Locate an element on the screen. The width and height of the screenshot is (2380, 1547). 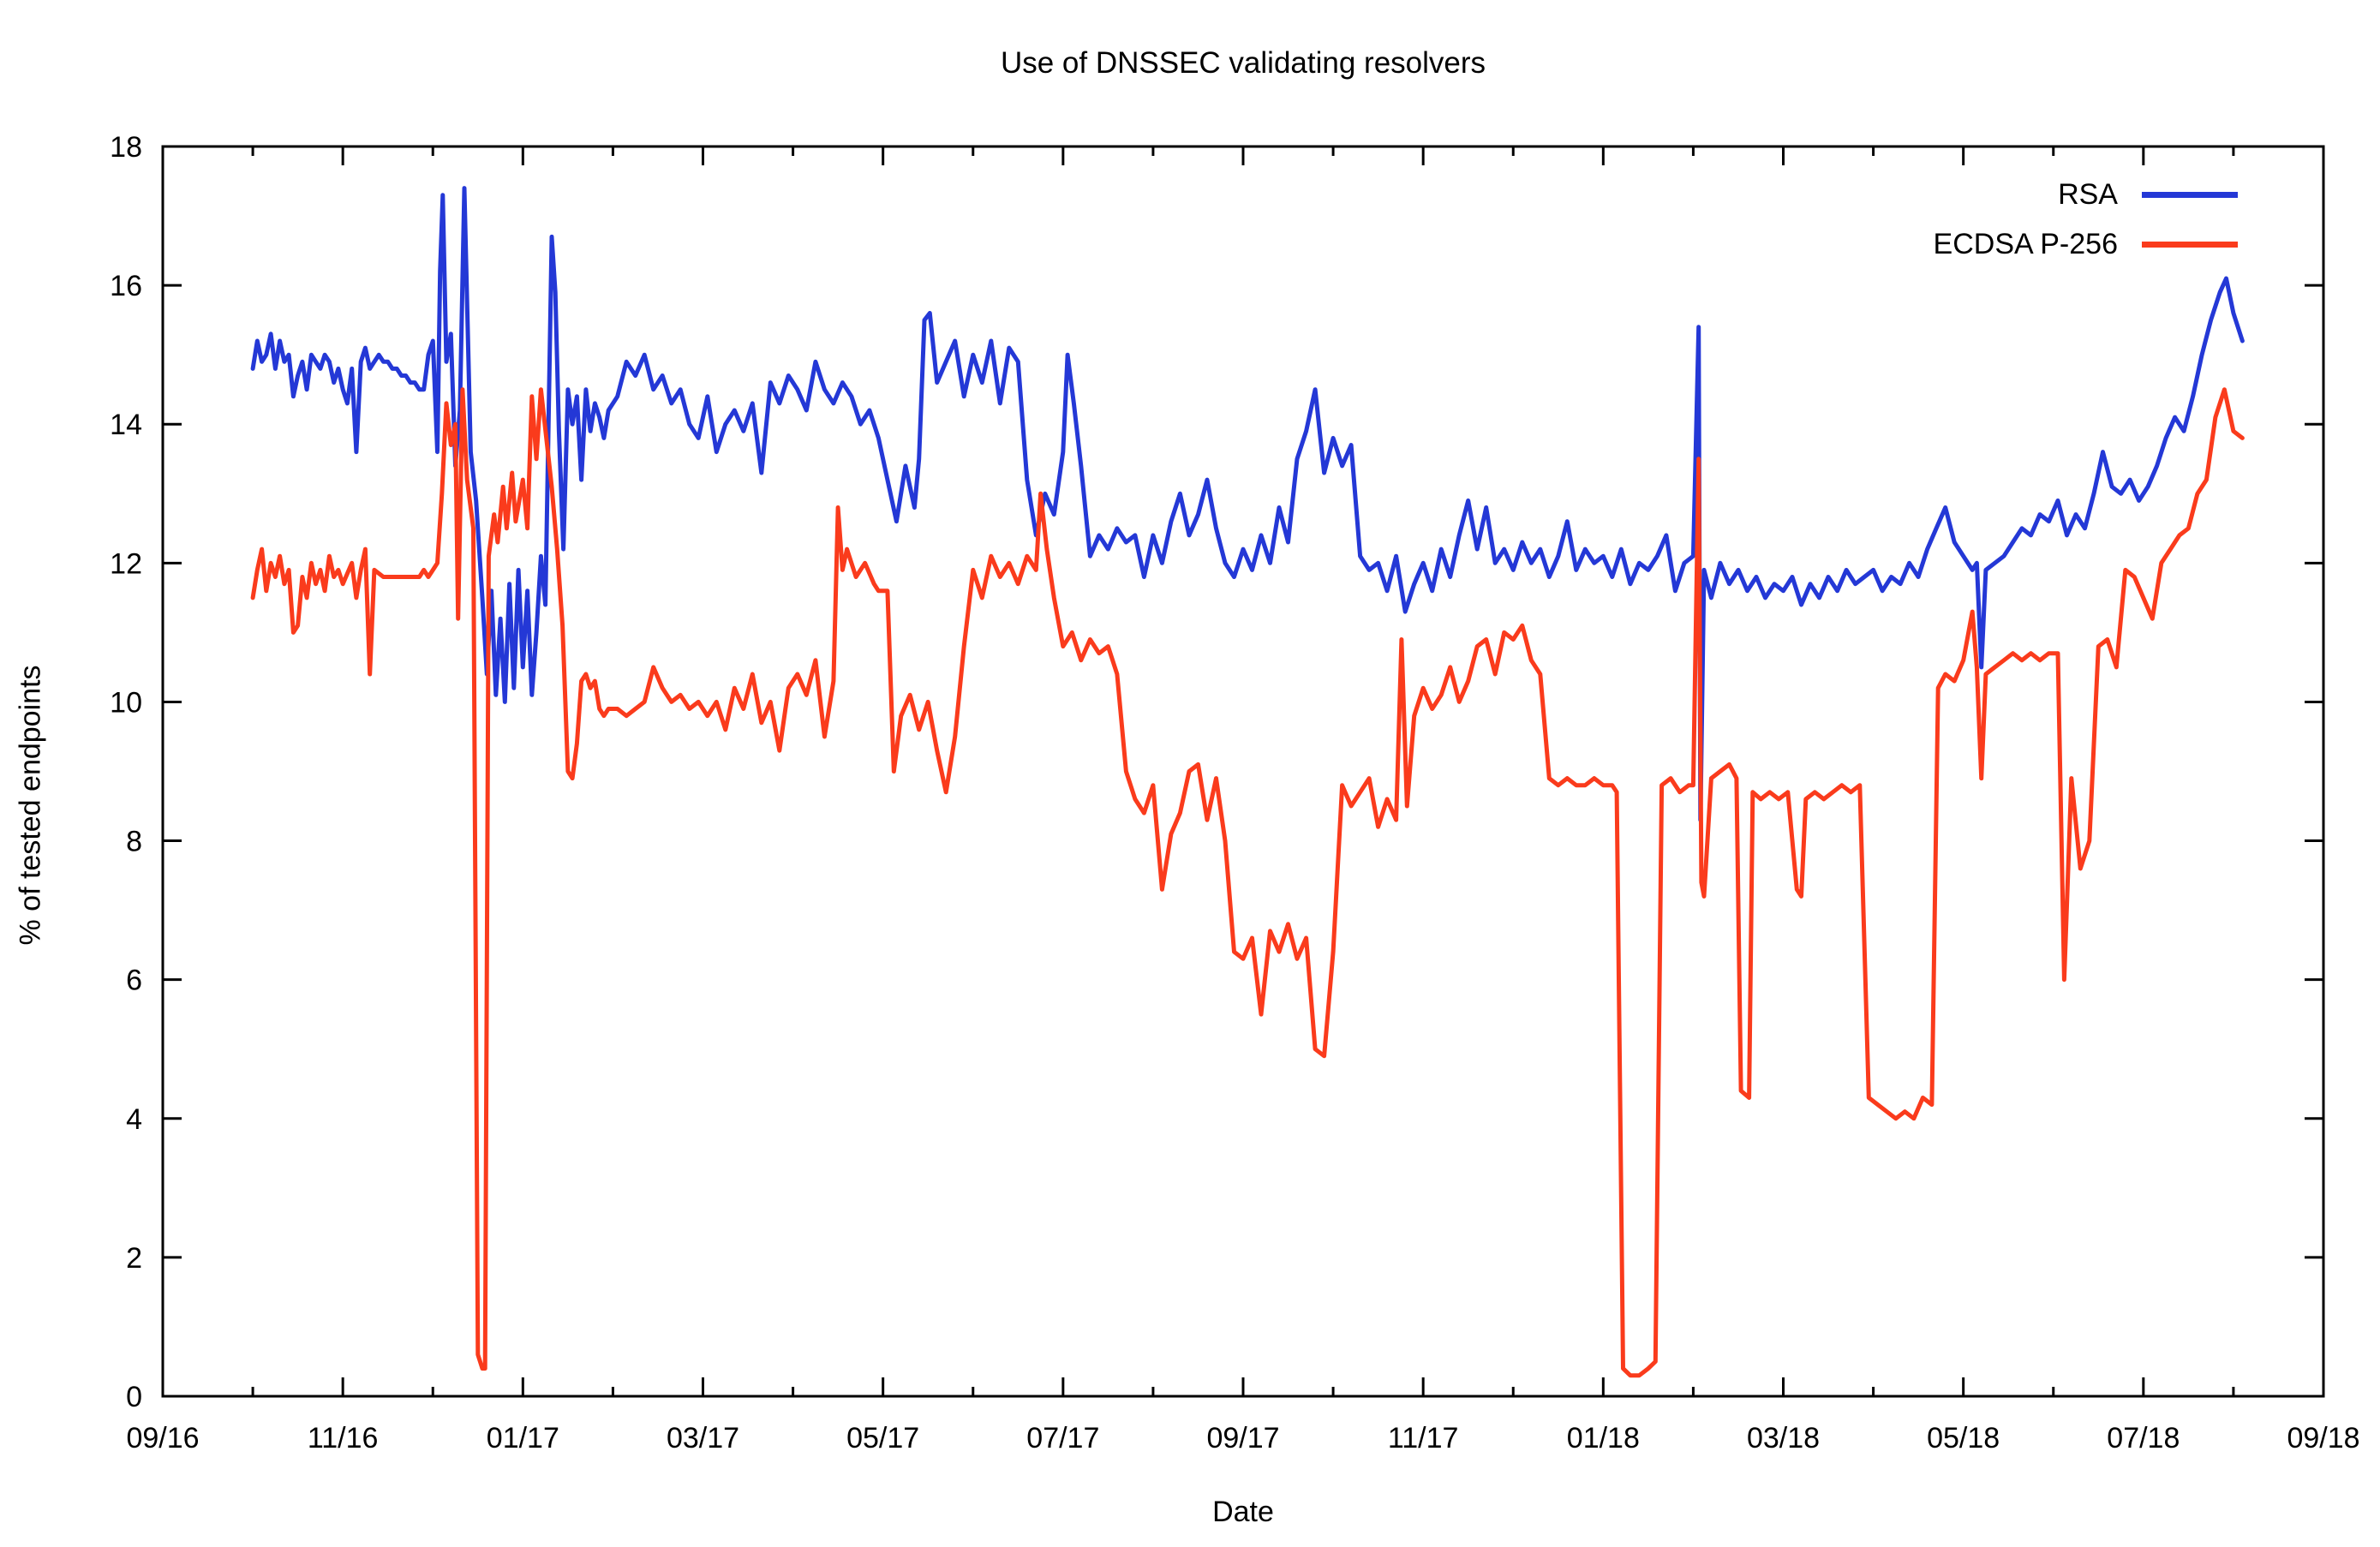
x-tick-label: 03/17 is located at coordinates (703, 1438).